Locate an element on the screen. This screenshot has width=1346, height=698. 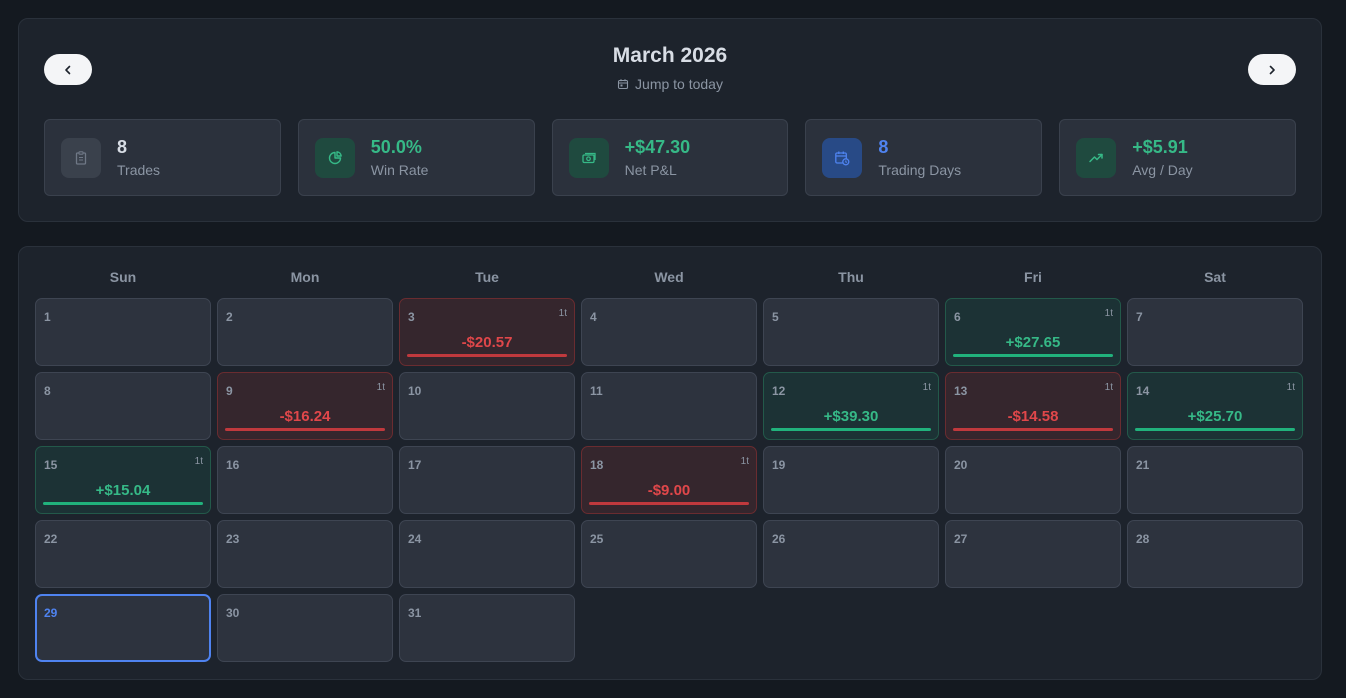
calendar-day-4: 4 is located at coordinates (669, 332).